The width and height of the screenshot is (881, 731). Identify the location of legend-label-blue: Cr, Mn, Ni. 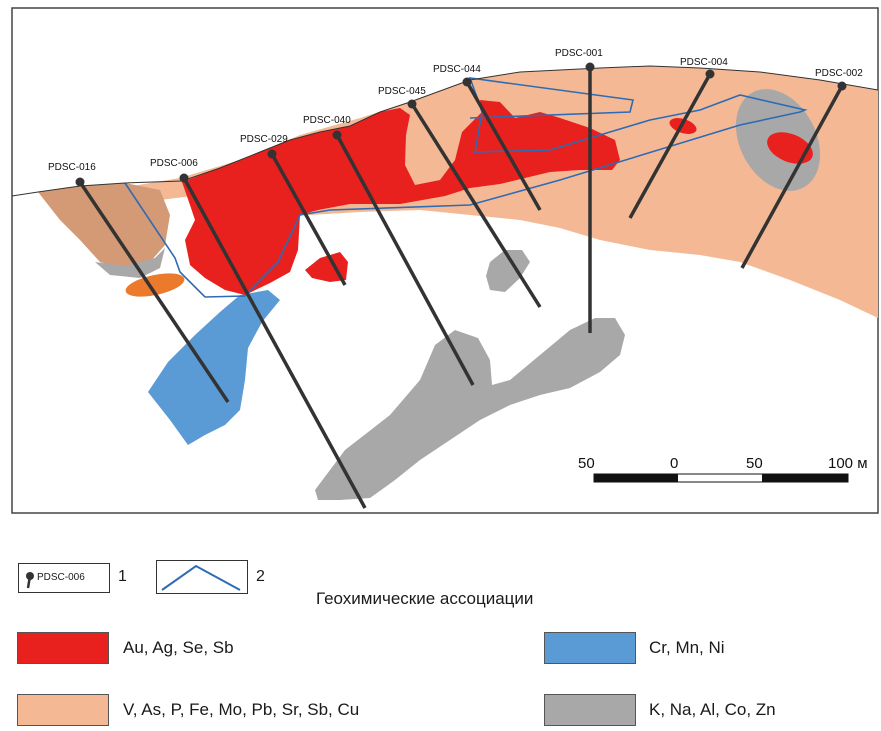
(687, 647).